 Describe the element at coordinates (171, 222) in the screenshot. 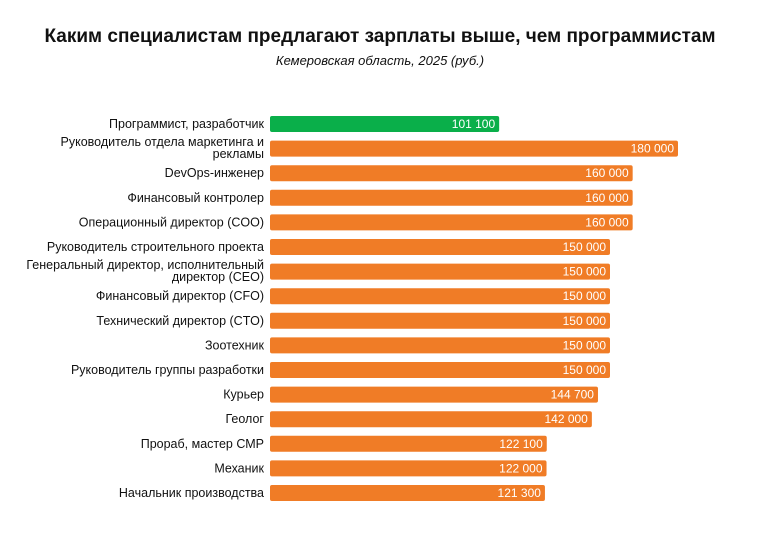

I see `category-label: Операционный директор (COO)` at that location.